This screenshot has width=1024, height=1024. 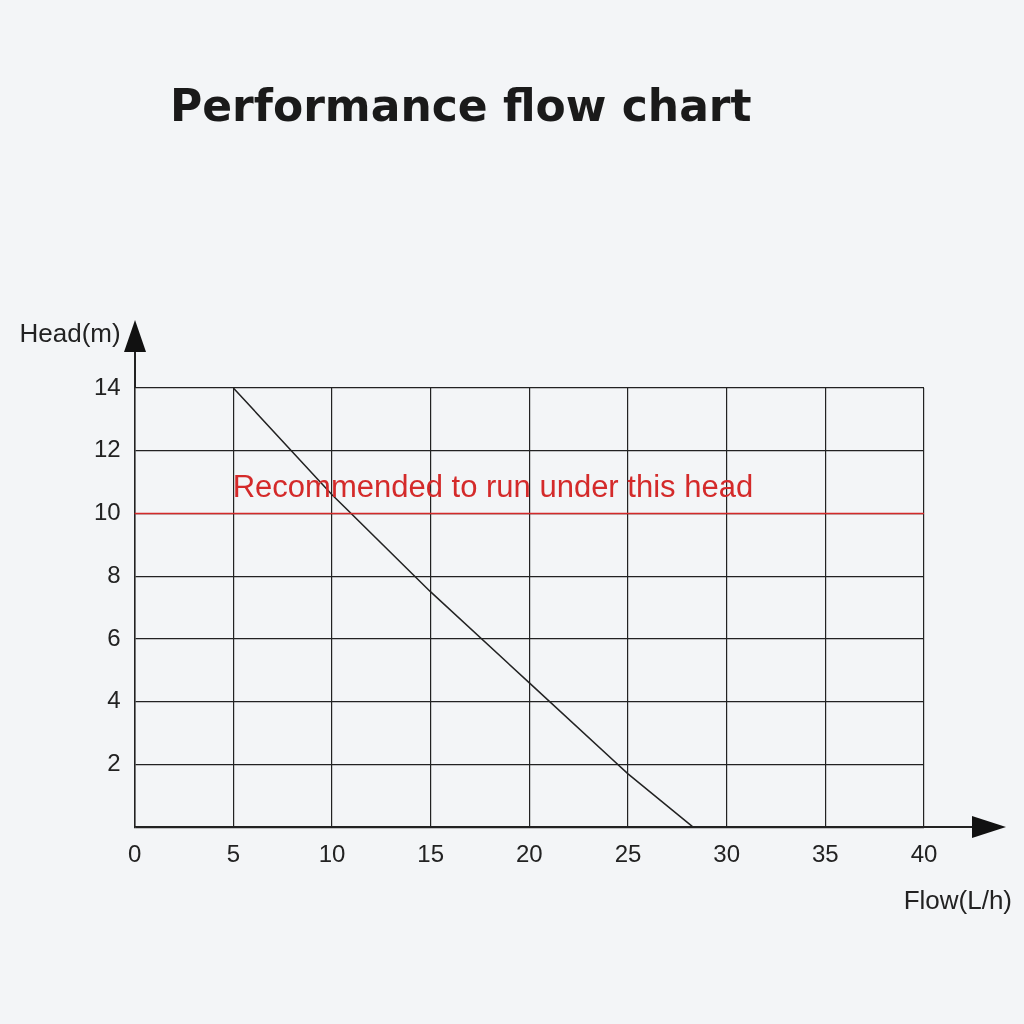 What do you see at coordinates (107, 386) in the screenshot?
I see `y-tick-label: 14` at bounding box center [107, 386].